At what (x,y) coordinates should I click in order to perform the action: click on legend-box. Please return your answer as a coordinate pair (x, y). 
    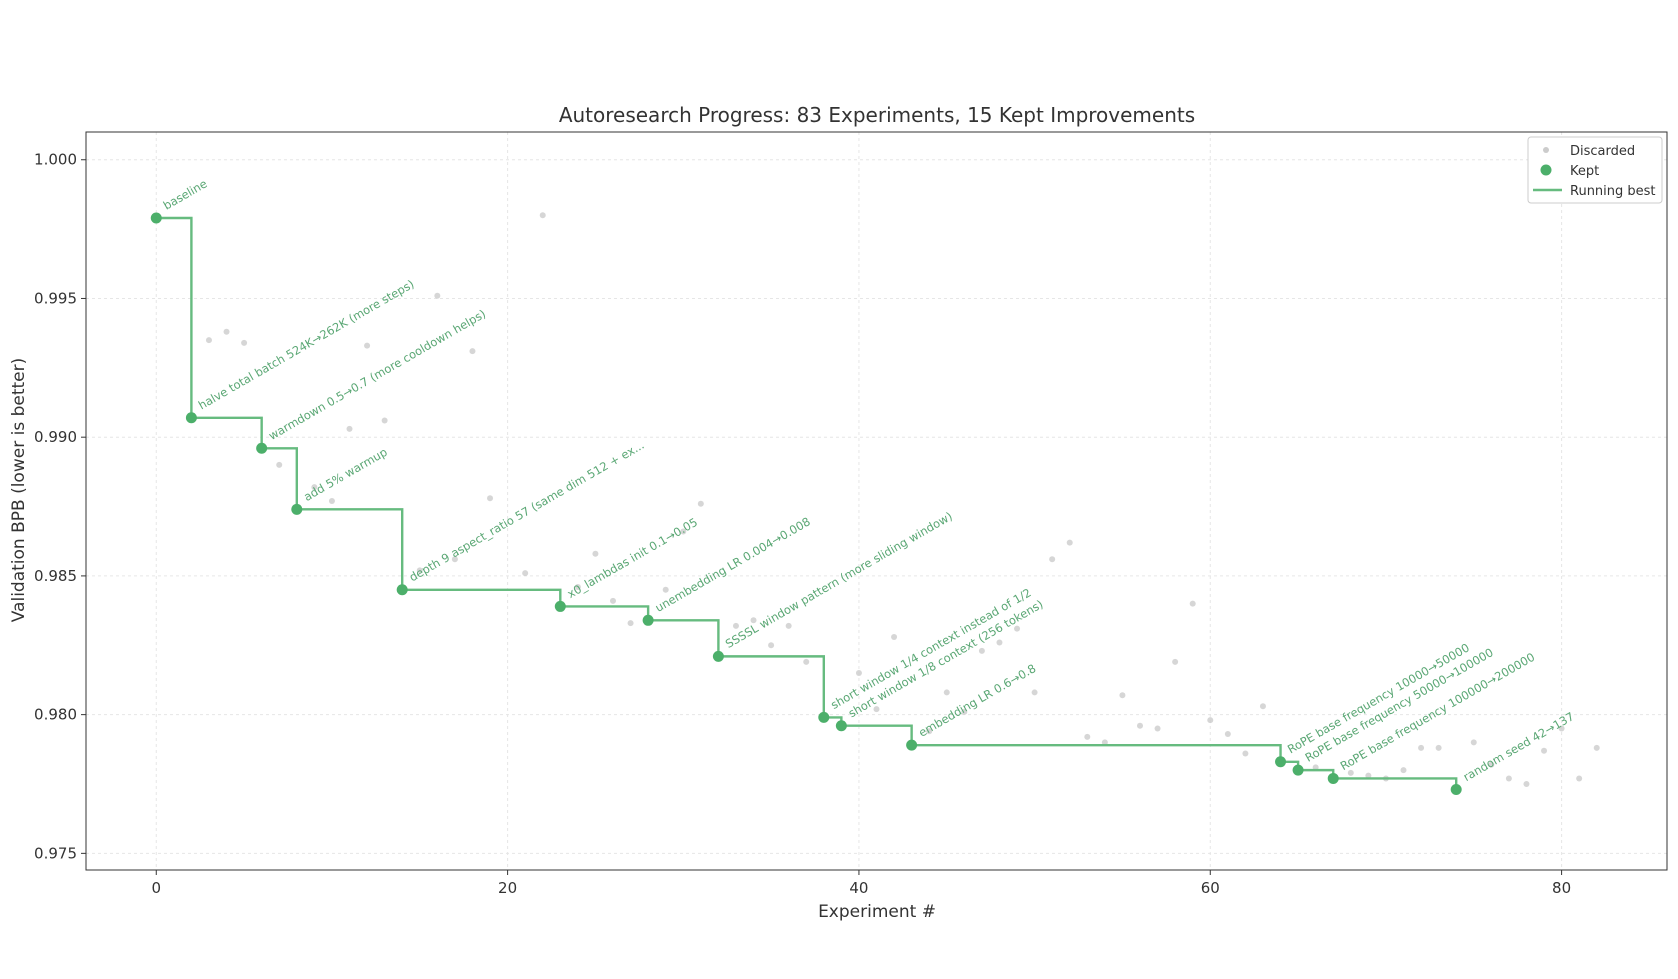
    Looking at the image, I should click on (1595, 170).